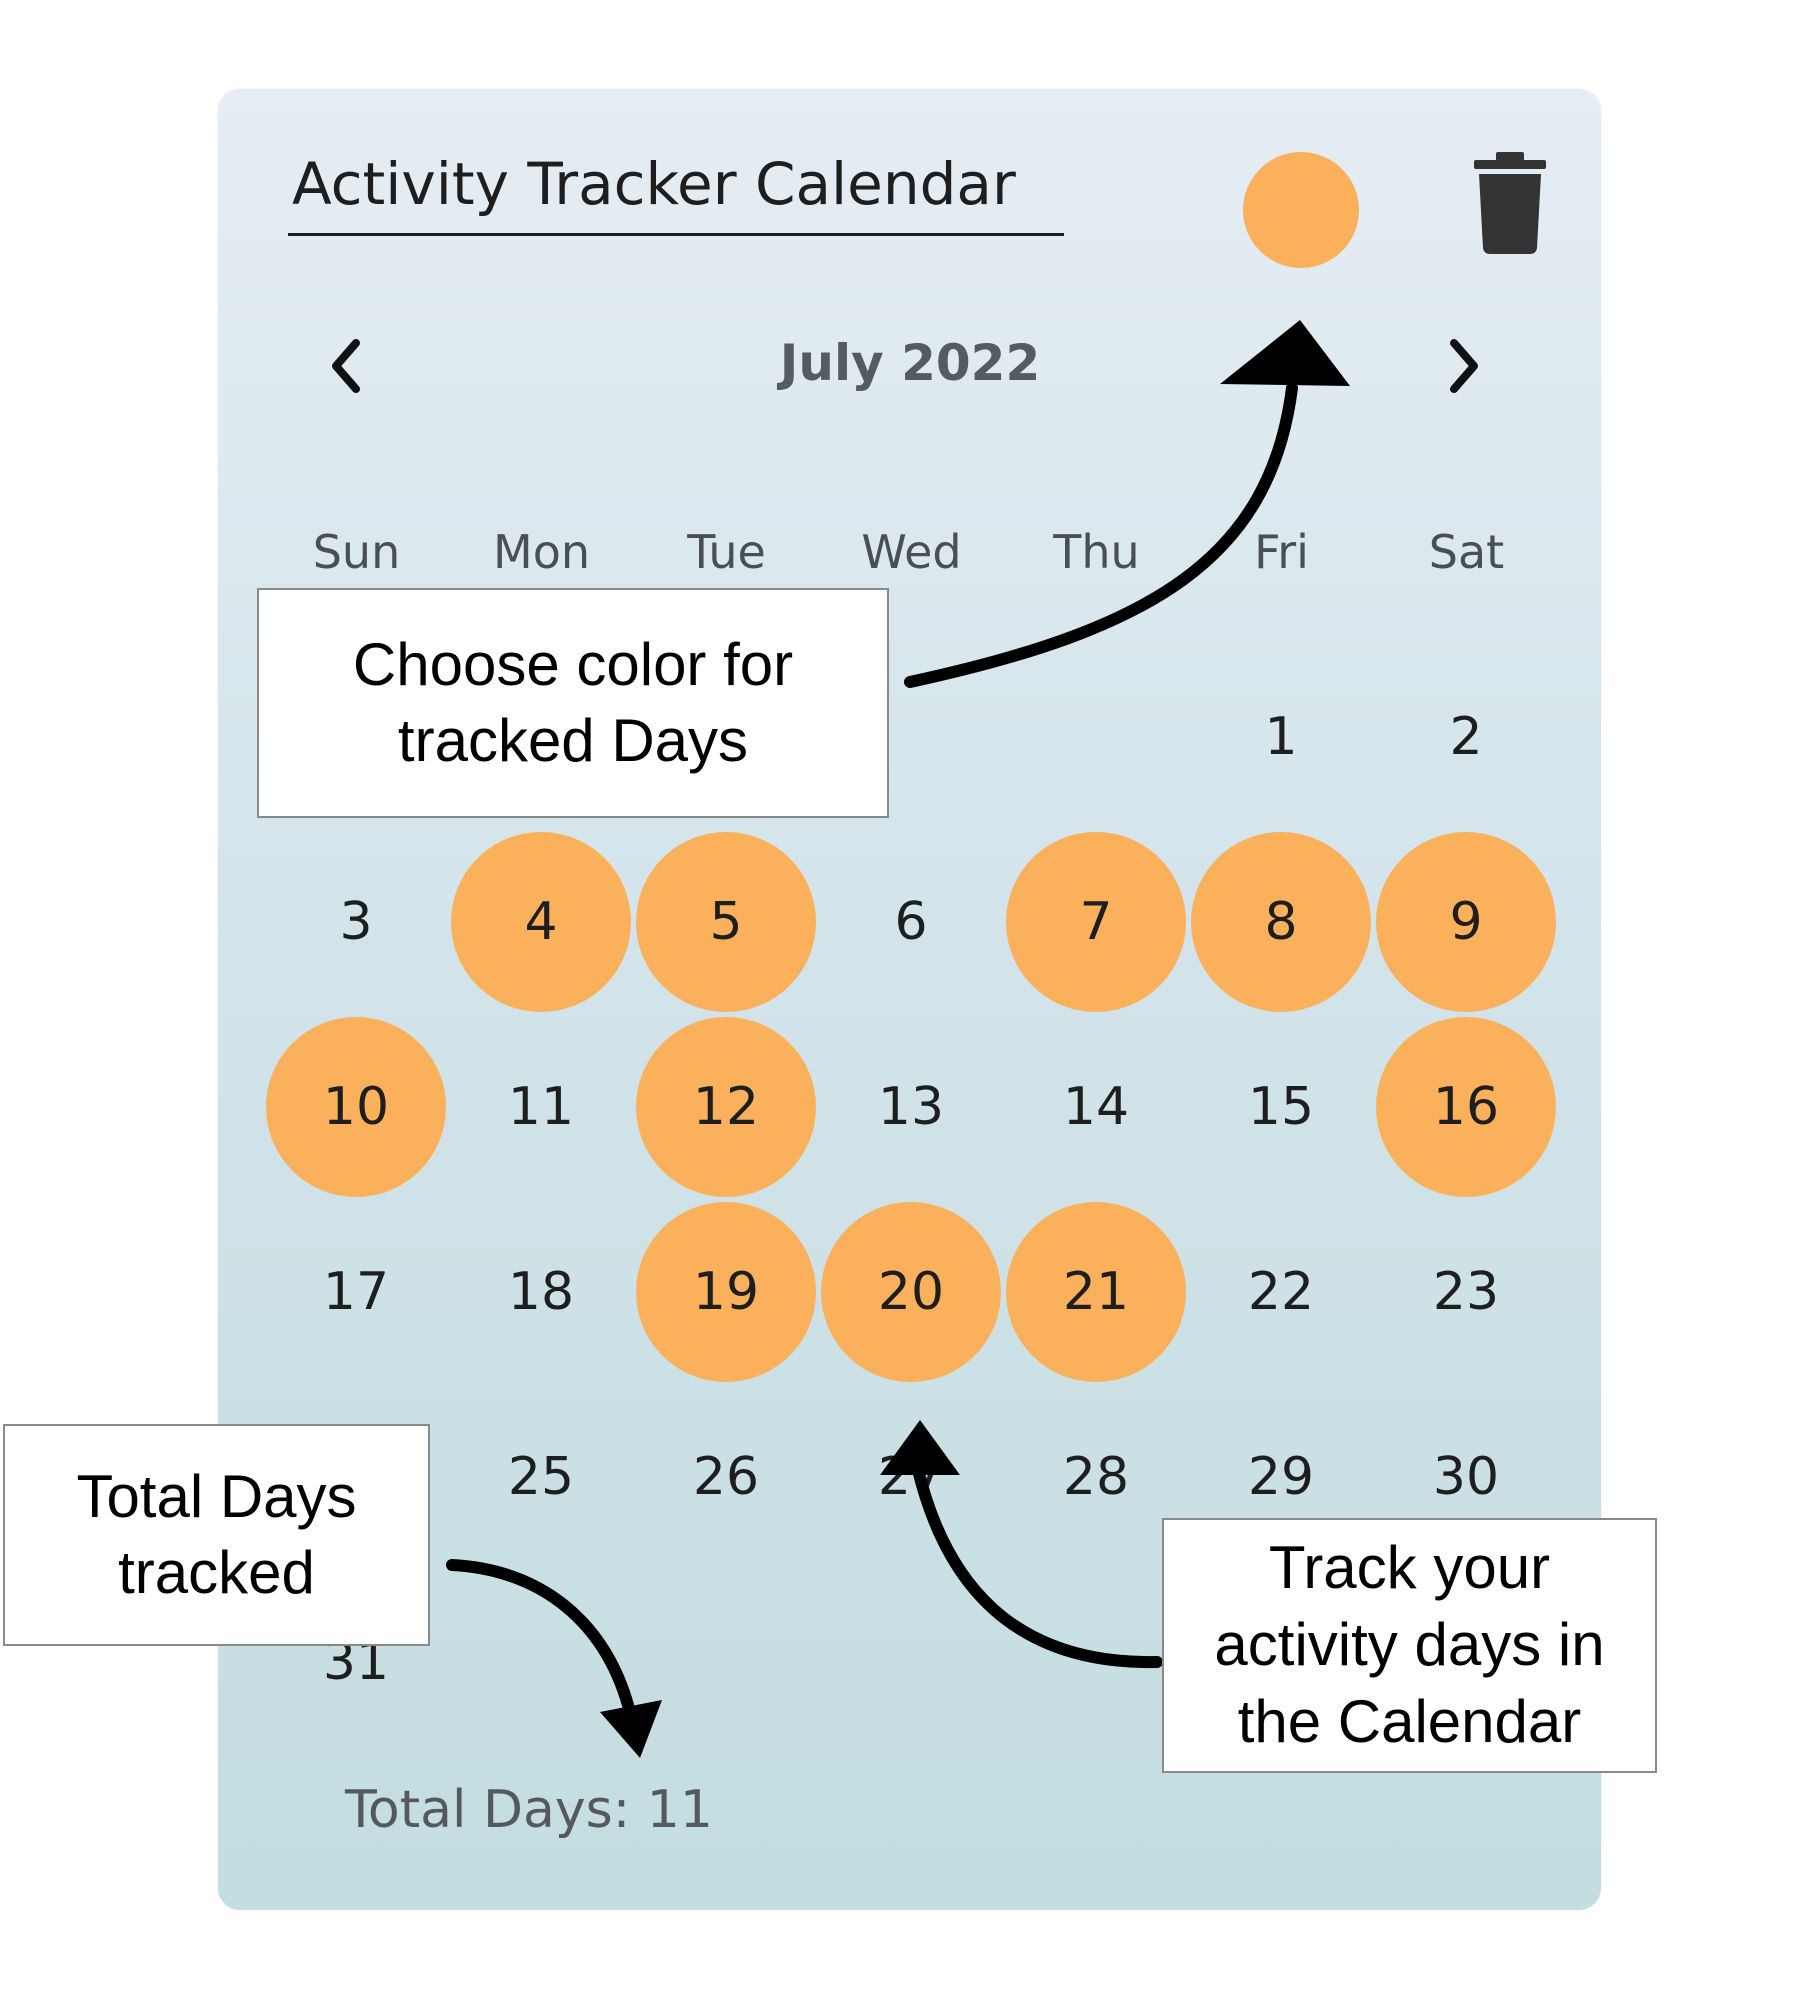 The width and height of the screenshot is (1800, 2000). I want to click on day-cell: 9, so click(1466, 922).